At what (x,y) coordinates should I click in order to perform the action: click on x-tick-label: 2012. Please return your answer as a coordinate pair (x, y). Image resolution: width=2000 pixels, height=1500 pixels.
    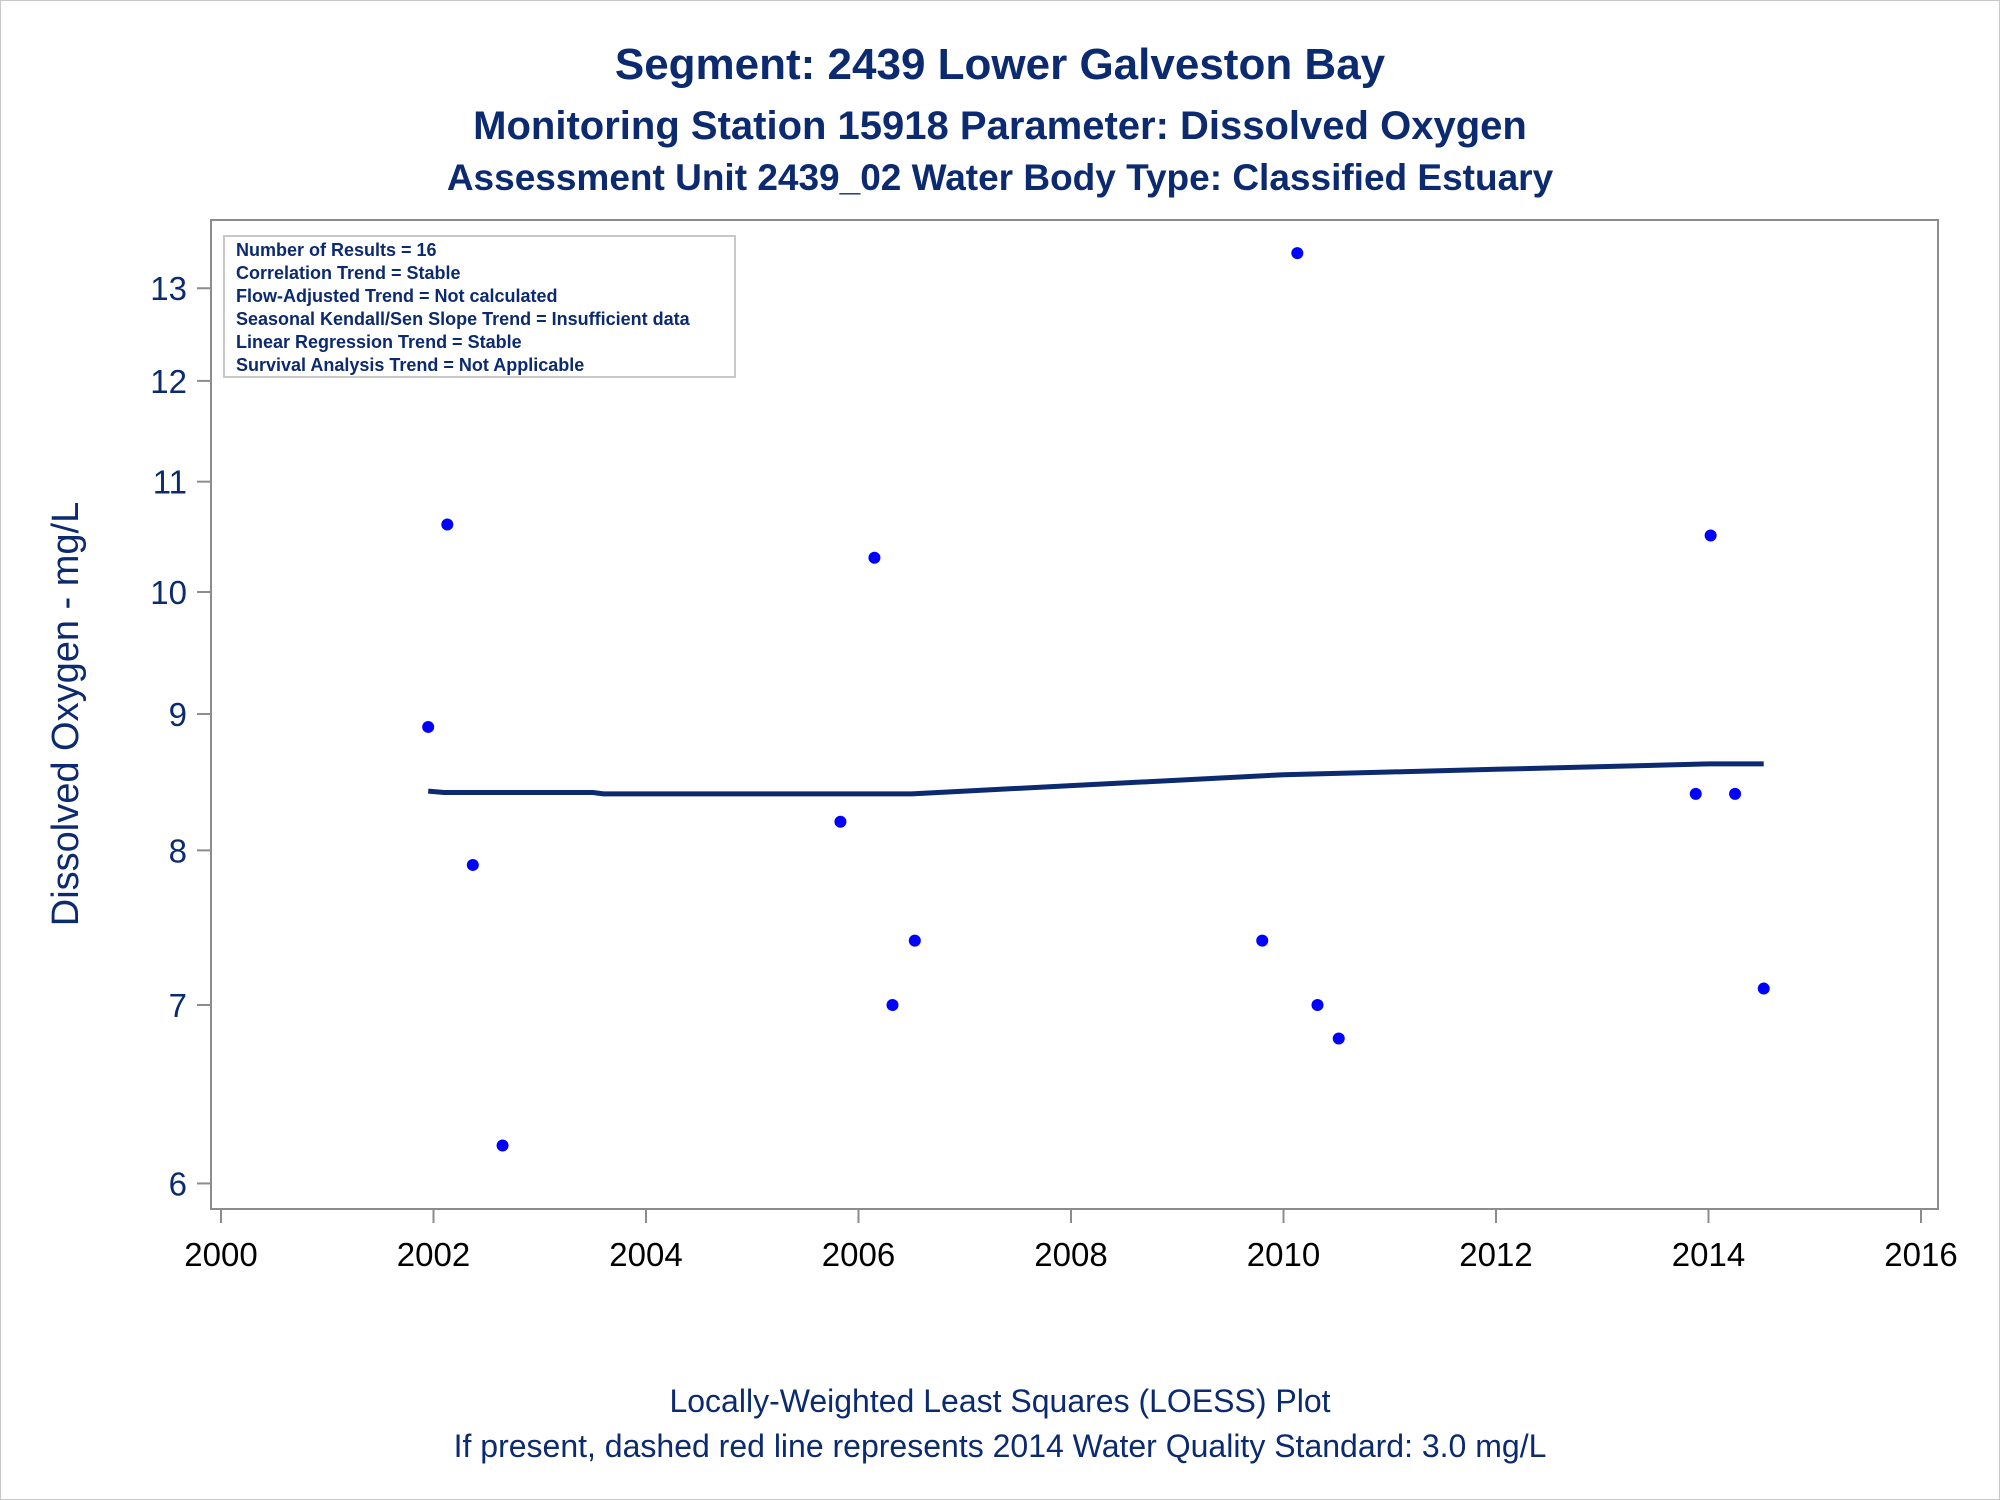
    Looking at the image, I should click on (1495, 1254).